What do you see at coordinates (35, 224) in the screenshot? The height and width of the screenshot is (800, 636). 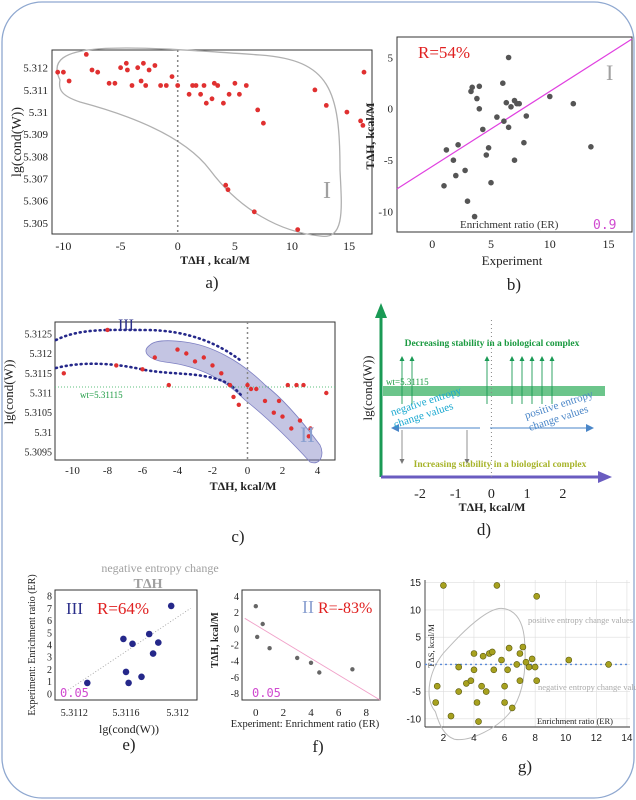 I see `y-tick-label: 5.305` at bounding box center [35, 224].